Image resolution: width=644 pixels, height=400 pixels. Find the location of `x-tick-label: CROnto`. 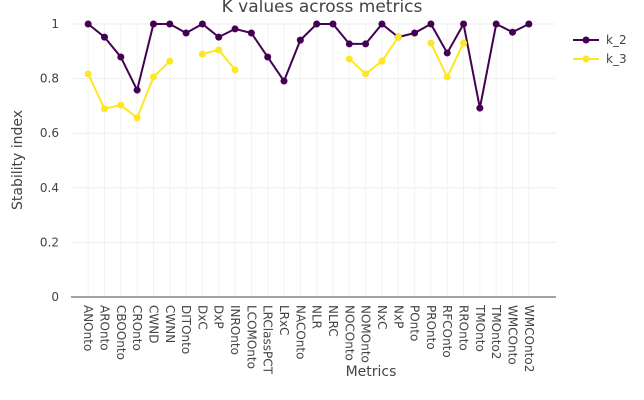

x-tick-label: CROnto is located at coordinates (137, 328).